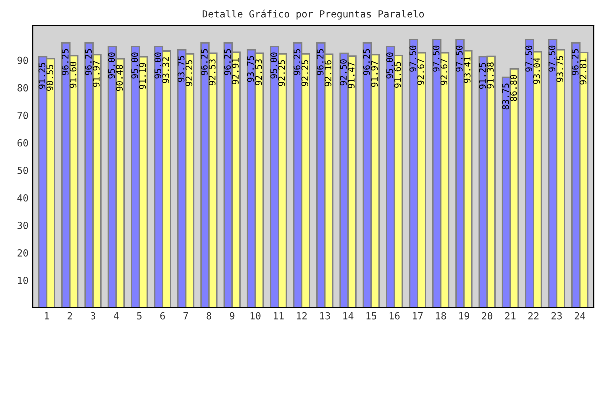 The width and height of the screenshot is (600, 400). Describe the element at coordinates (255, 316) in the screenshot. I see `x-tick-label: 10` at that location.